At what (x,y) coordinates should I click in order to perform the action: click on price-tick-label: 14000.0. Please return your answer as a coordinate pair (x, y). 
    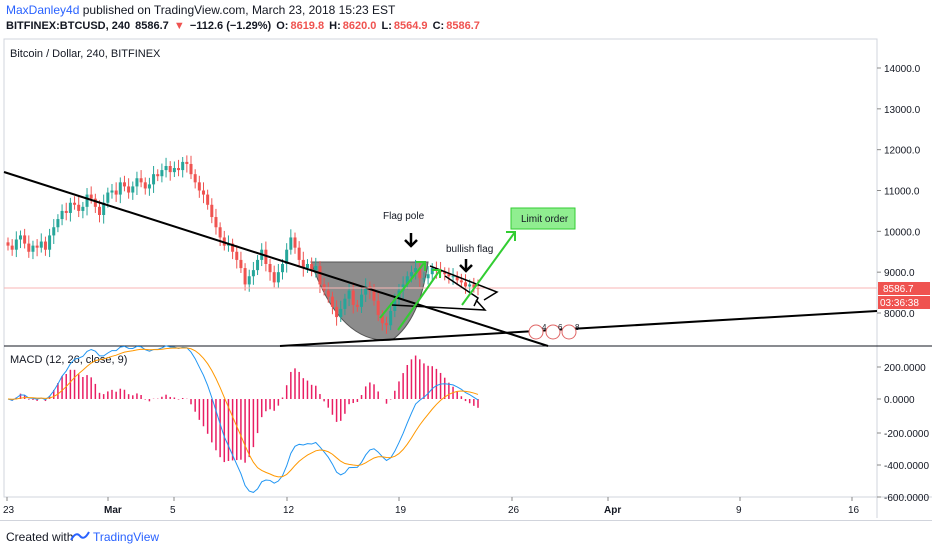
    Looking at the image, I should click on (902, 69).